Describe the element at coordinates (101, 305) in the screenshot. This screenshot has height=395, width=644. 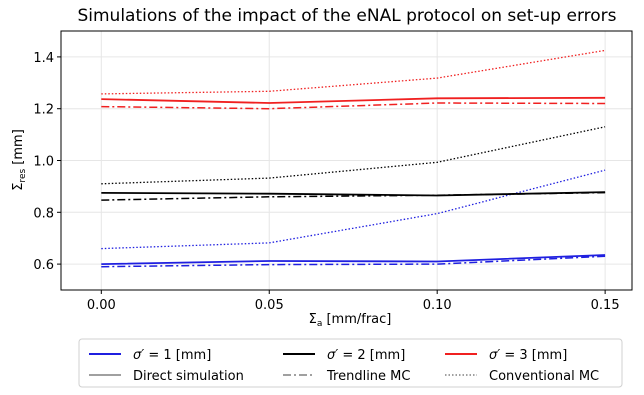
I see `x-tick-label: 0.00` at that location.